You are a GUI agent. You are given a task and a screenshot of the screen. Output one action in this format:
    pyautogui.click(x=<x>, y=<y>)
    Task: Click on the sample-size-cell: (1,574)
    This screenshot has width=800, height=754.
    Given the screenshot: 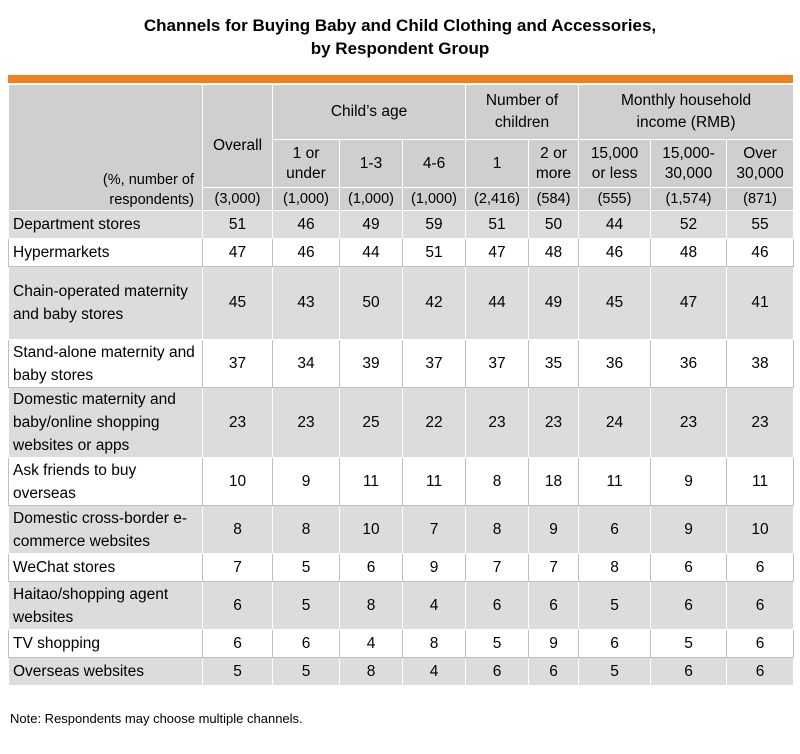 What is the action you would take?
    pyautogui.click(x=689, y=199)
    